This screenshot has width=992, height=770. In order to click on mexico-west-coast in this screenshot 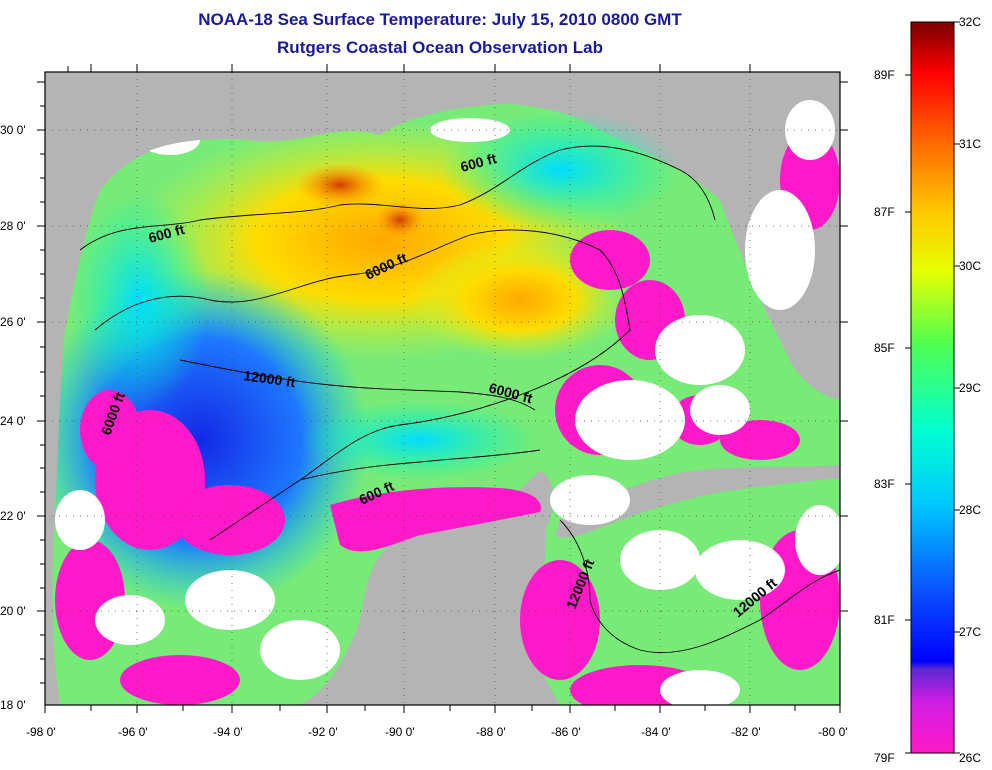, I will do `click(92, 388)`.